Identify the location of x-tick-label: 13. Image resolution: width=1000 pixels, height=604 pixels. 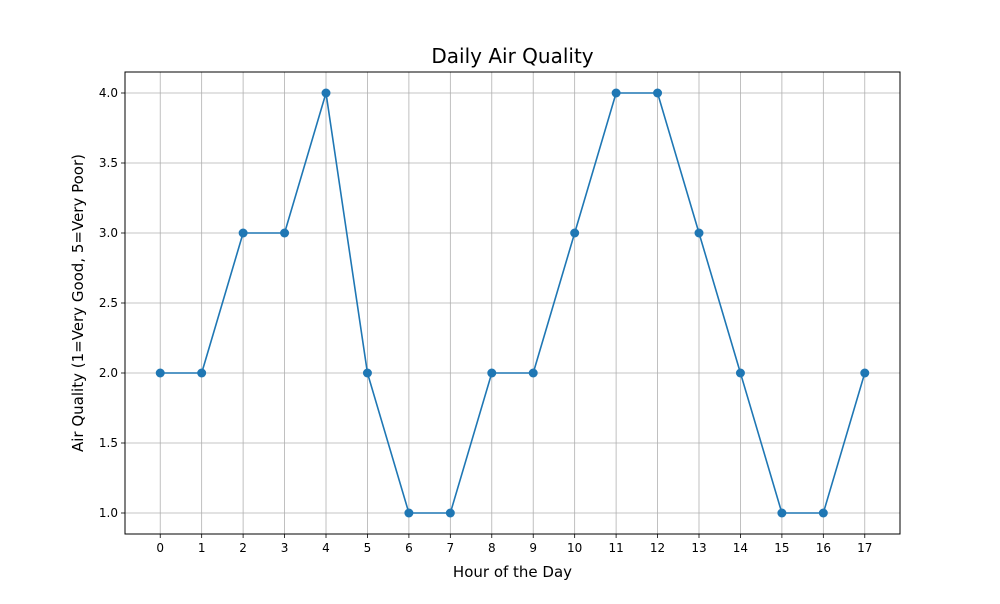
(698, 548).